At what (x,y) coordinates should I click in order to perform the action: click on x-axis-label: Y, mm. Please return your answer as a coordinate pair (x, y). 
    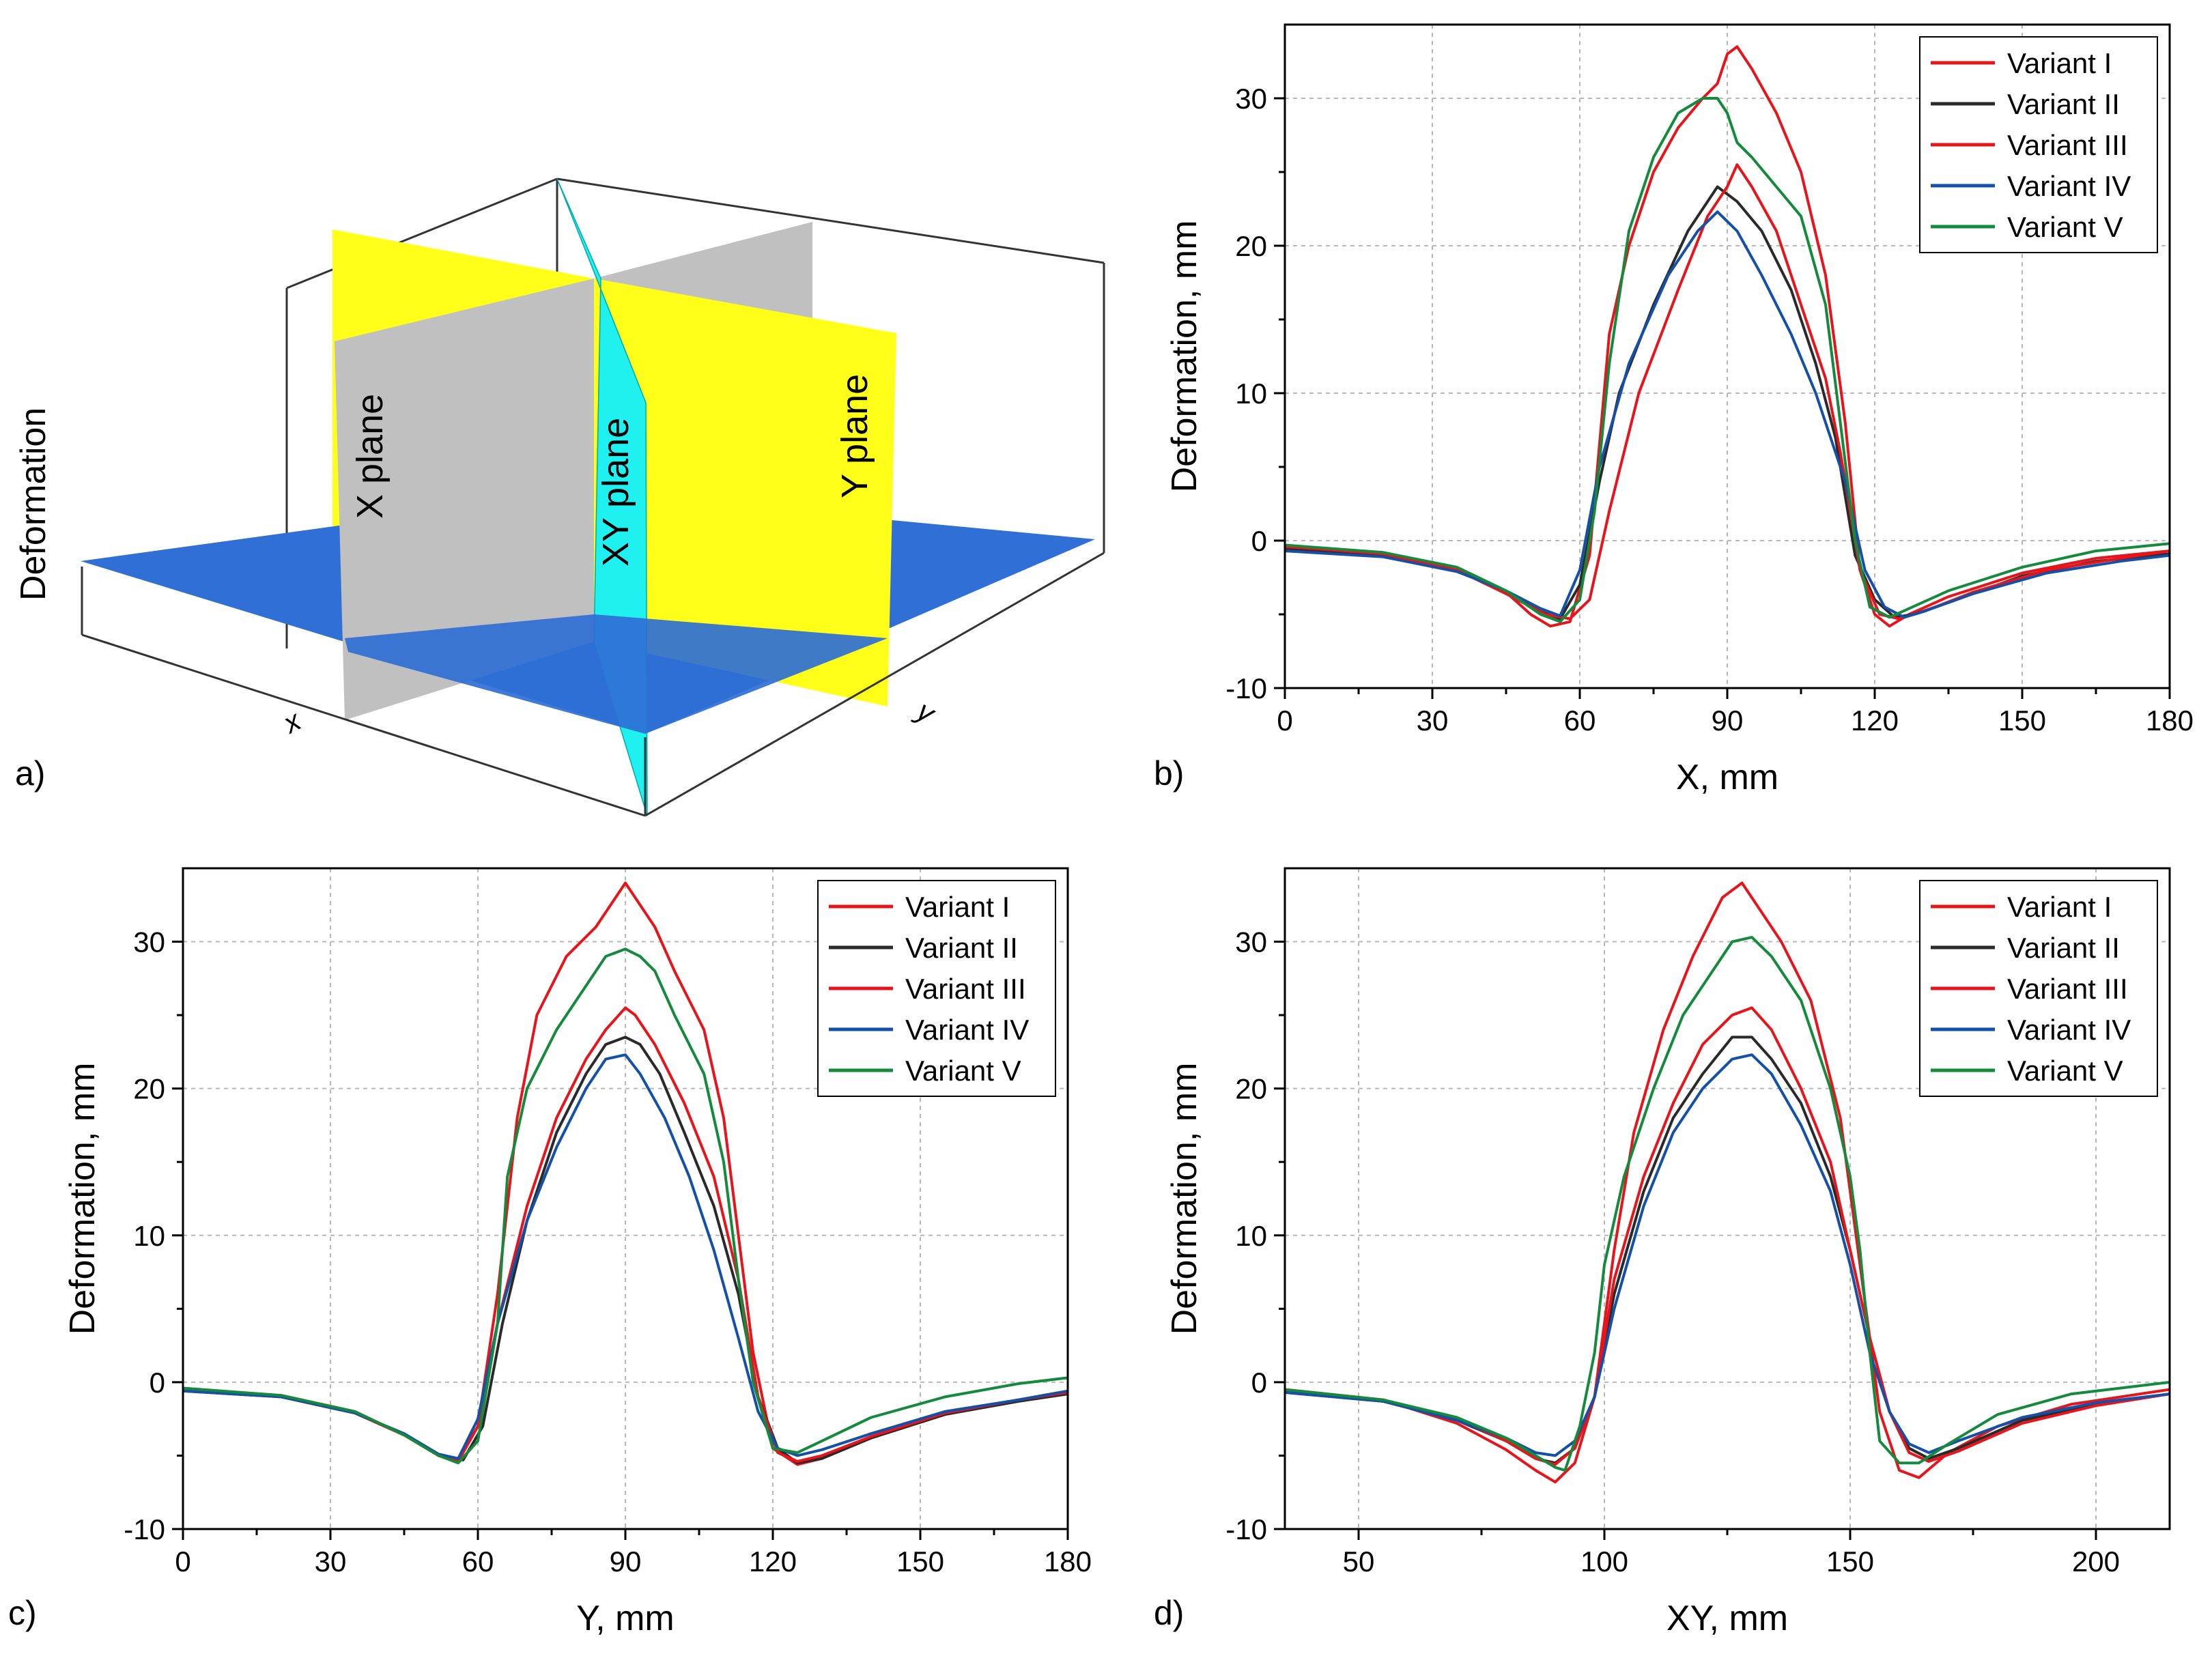
    Looking at the image, I should click on (625, 1619).